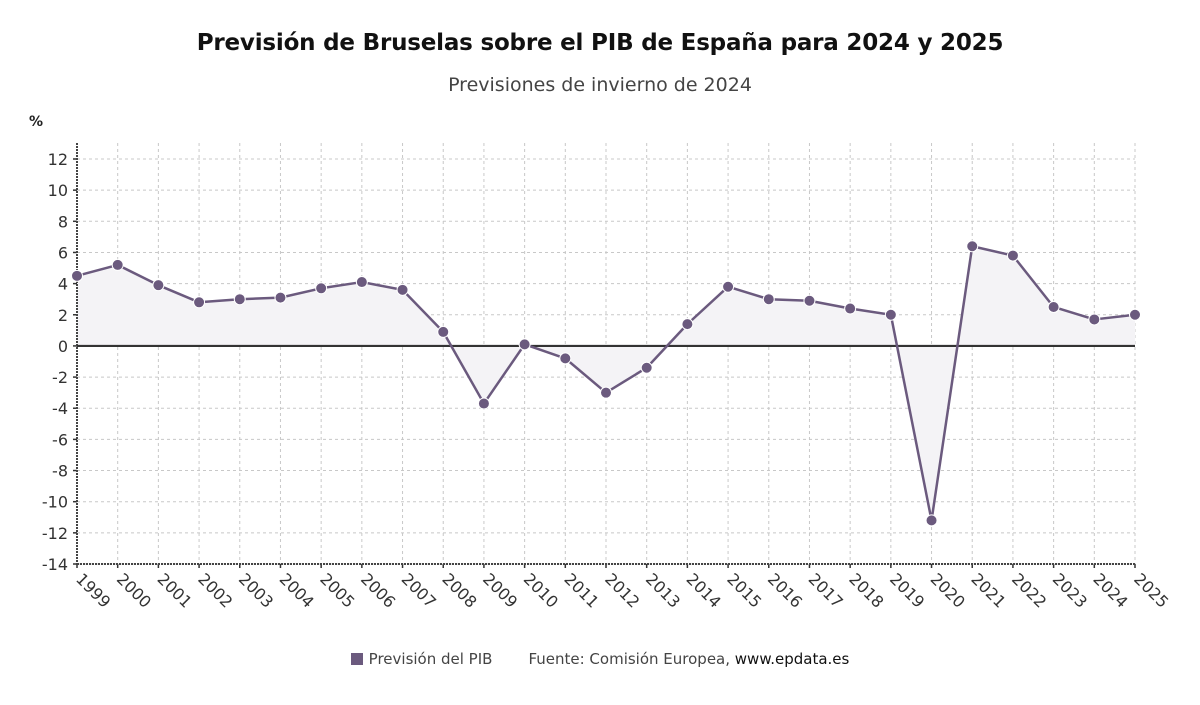 The image size is (1200, 705). What do you see at coordinates (63, 284) in the screenshot?
I see `y-tick-label: 4` at bounding box center [63, 284].